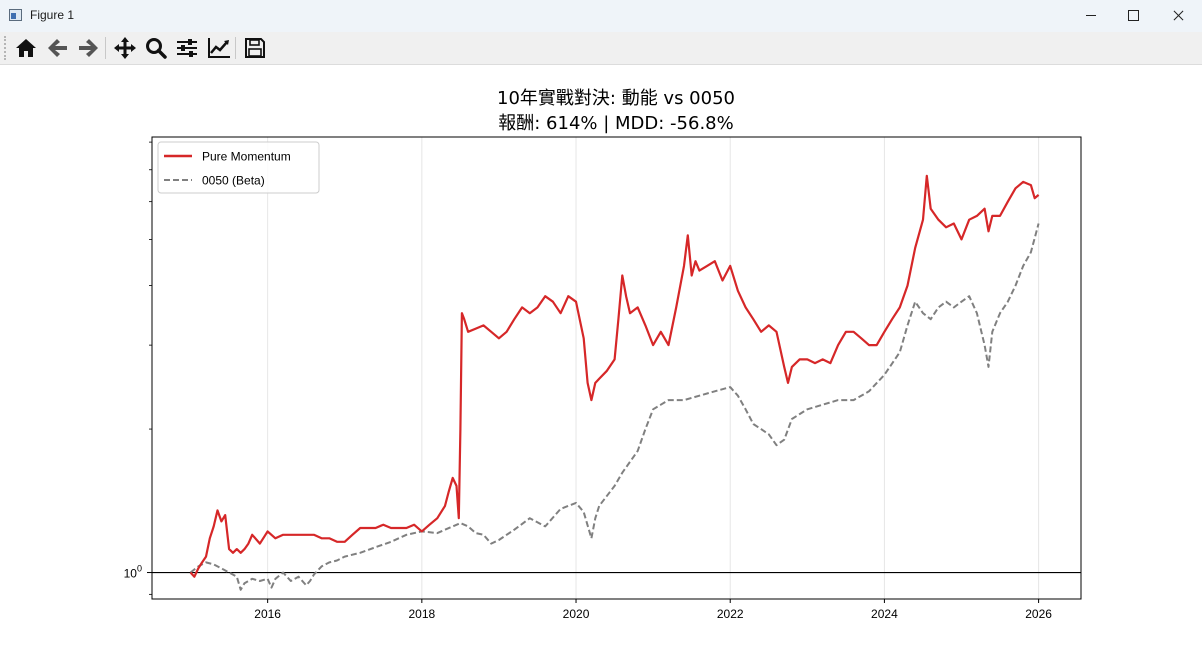  I want to click on title-bar: Figure 1, so click(601, 16).